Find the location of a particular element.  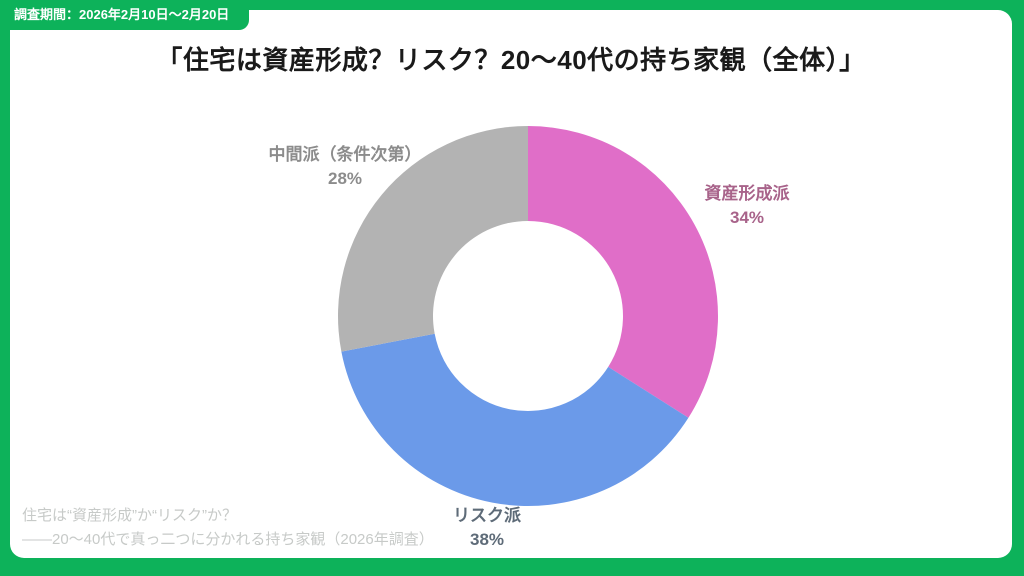

survey-period-badge: 調査期間：2026年2月10日〜2月20日 is located at coordinates (125, 15).